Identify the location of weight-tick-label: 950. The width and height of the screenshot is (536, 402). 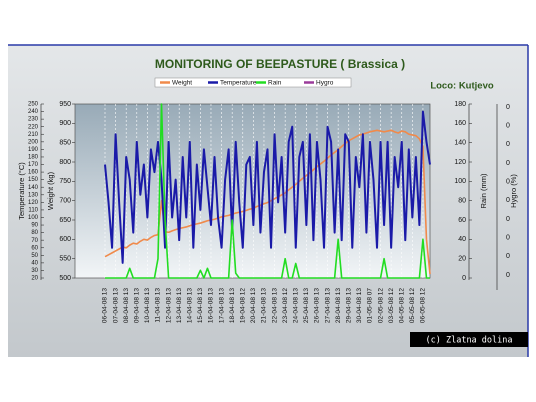
(65, 104).